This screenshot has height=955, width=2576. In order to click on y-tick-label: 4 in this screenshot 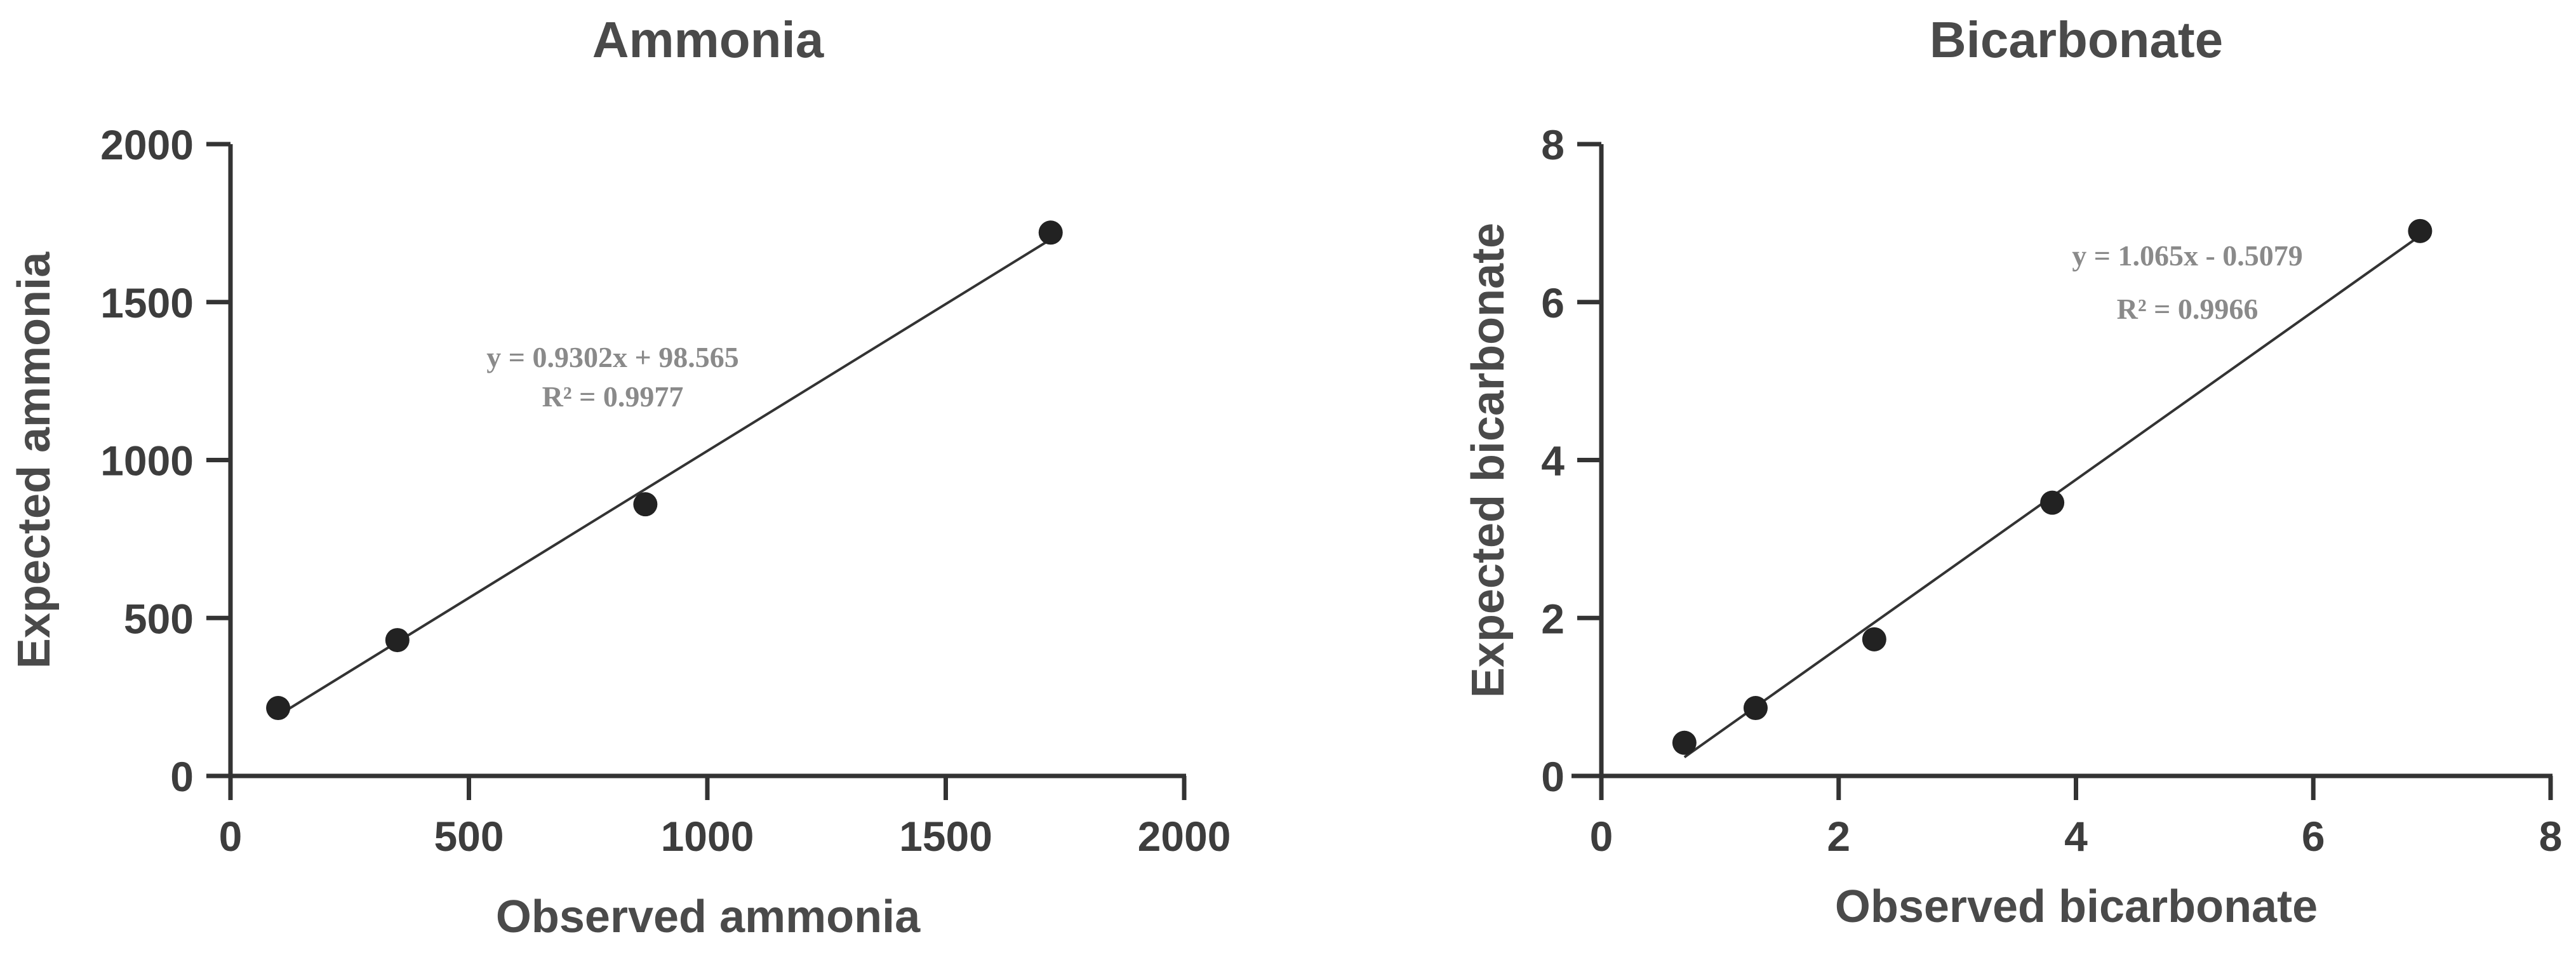, I will do `click(1553, 460)`.